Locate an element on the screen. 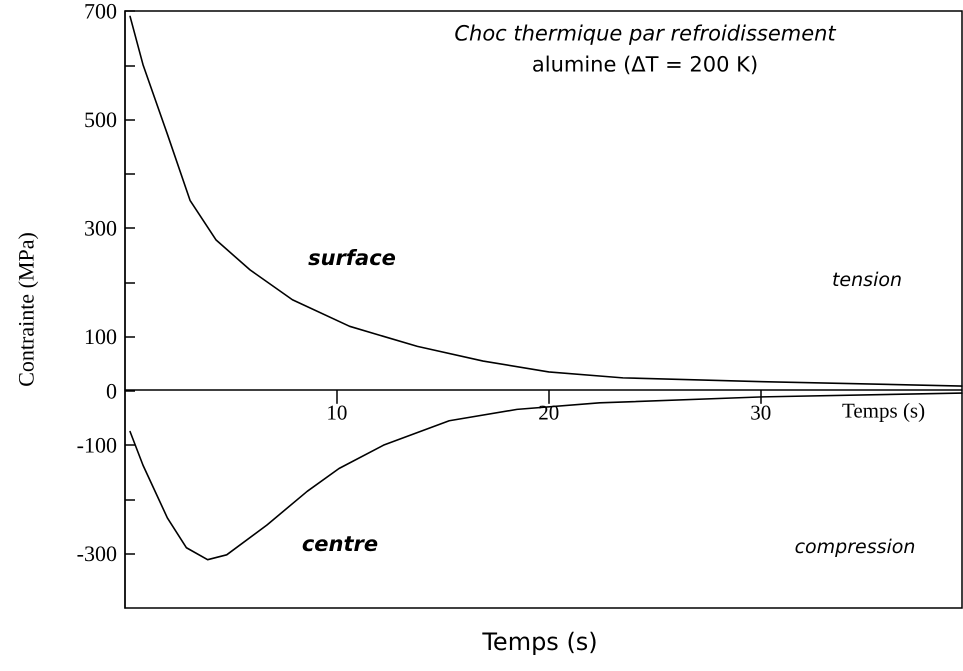 The image size is (963, 671). text: Choc thermique par refroidissement is located at coordinates (645, 34).